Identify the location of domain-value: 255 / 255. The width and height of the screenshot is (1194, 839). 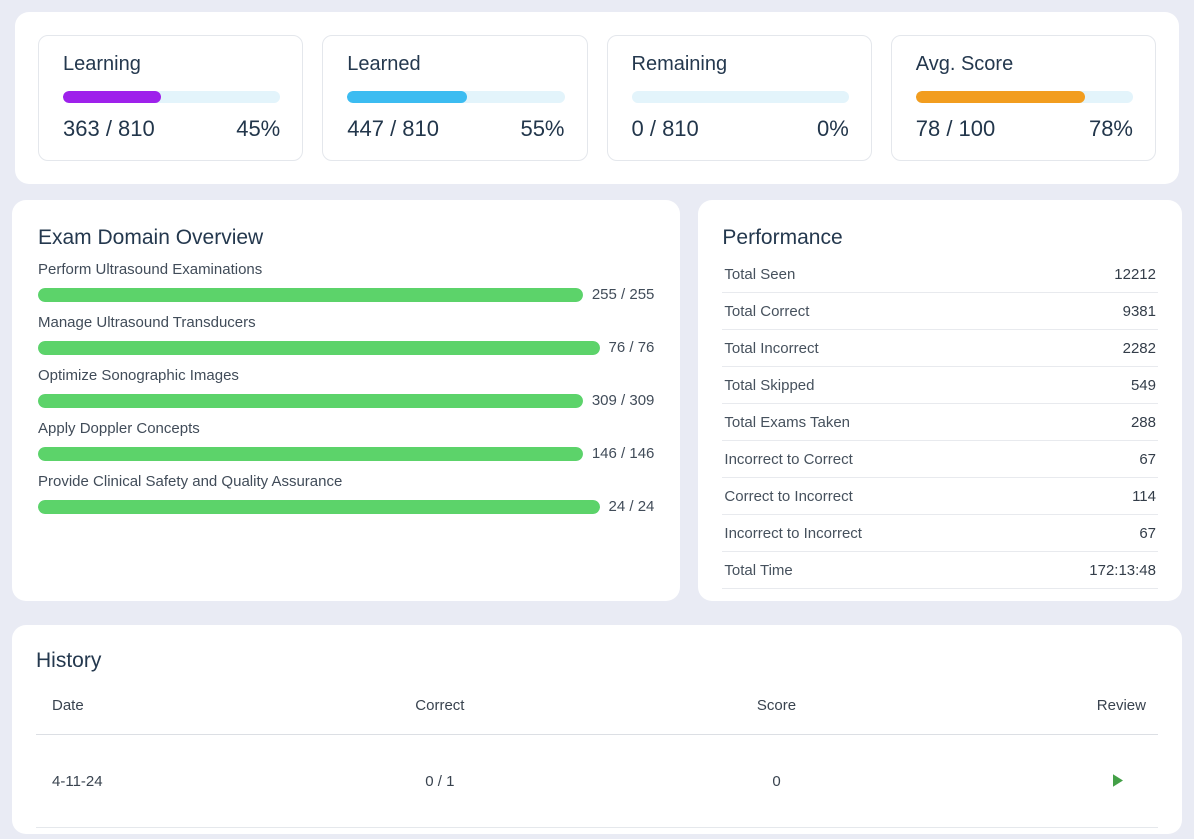
(623, 294).